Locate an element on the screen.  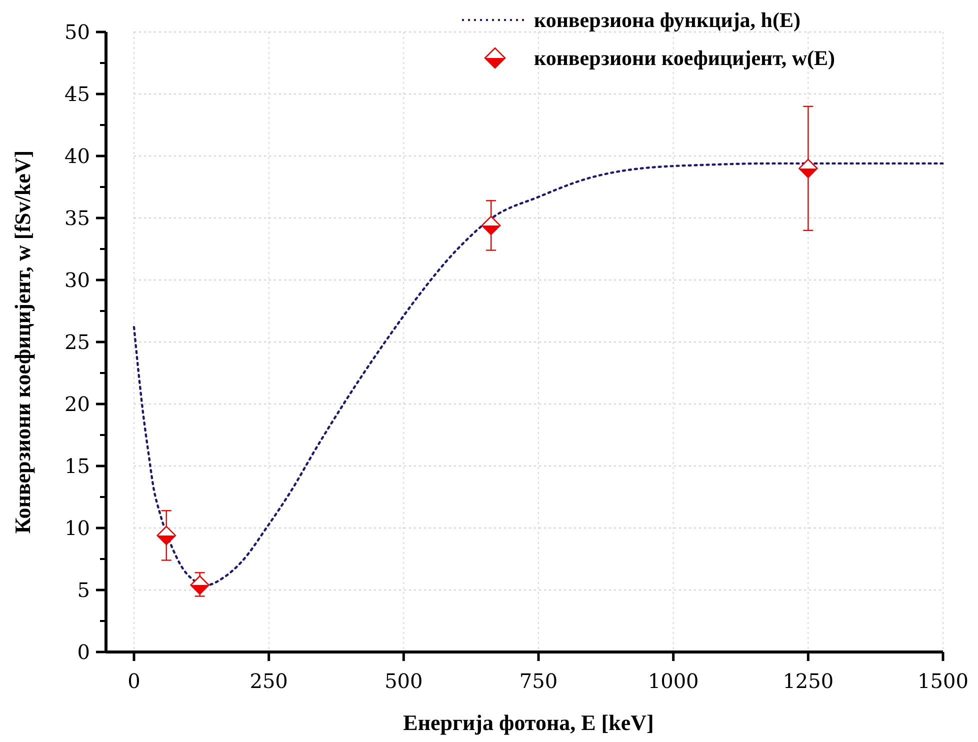
y-tick-label: 45 is located at coordinates (77, 94).